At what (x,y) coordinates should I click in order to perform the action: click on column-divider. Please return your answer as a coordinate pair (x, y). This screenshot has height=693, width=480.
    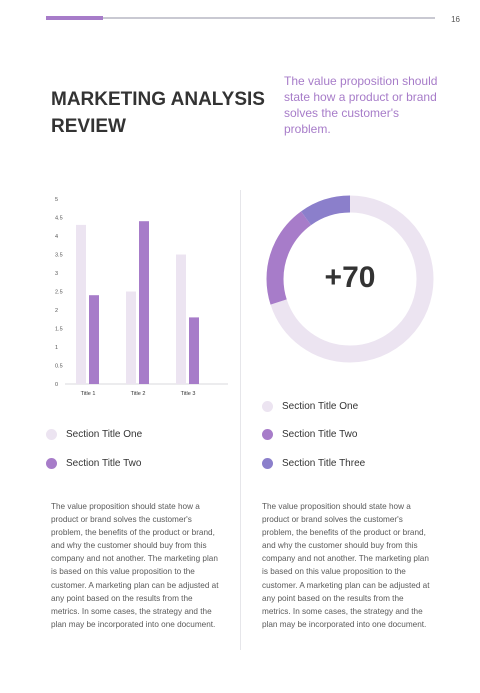
    Looking at the image, I should click on (240, 420).